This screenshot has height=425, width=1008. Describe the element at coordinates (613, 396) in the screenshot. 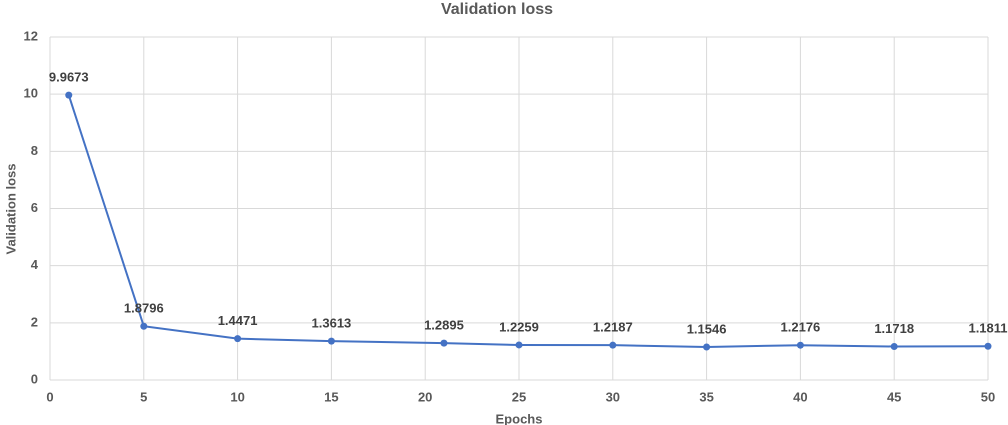

I see `x-tick-label: 30` at that location.